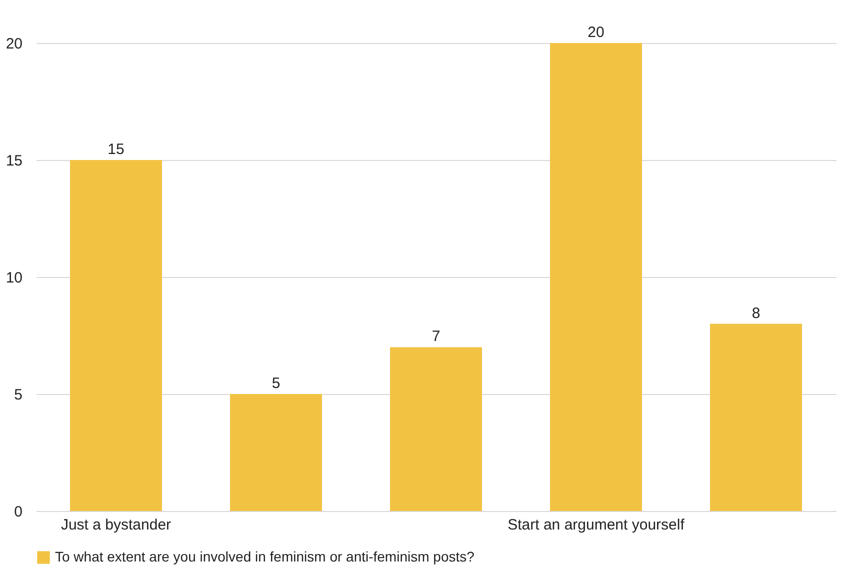 The width and height of the screenshot is (846, 565). Describe the element at coordinates (14, 44) in the screenshot. I see `y-tick-label: 20` at that location.